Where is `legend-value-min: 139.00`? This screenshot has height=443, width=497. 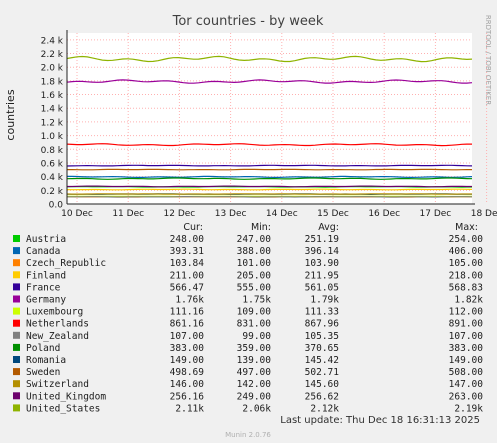 legend-value-min: 139.00 is located at coordinates (254, 360).